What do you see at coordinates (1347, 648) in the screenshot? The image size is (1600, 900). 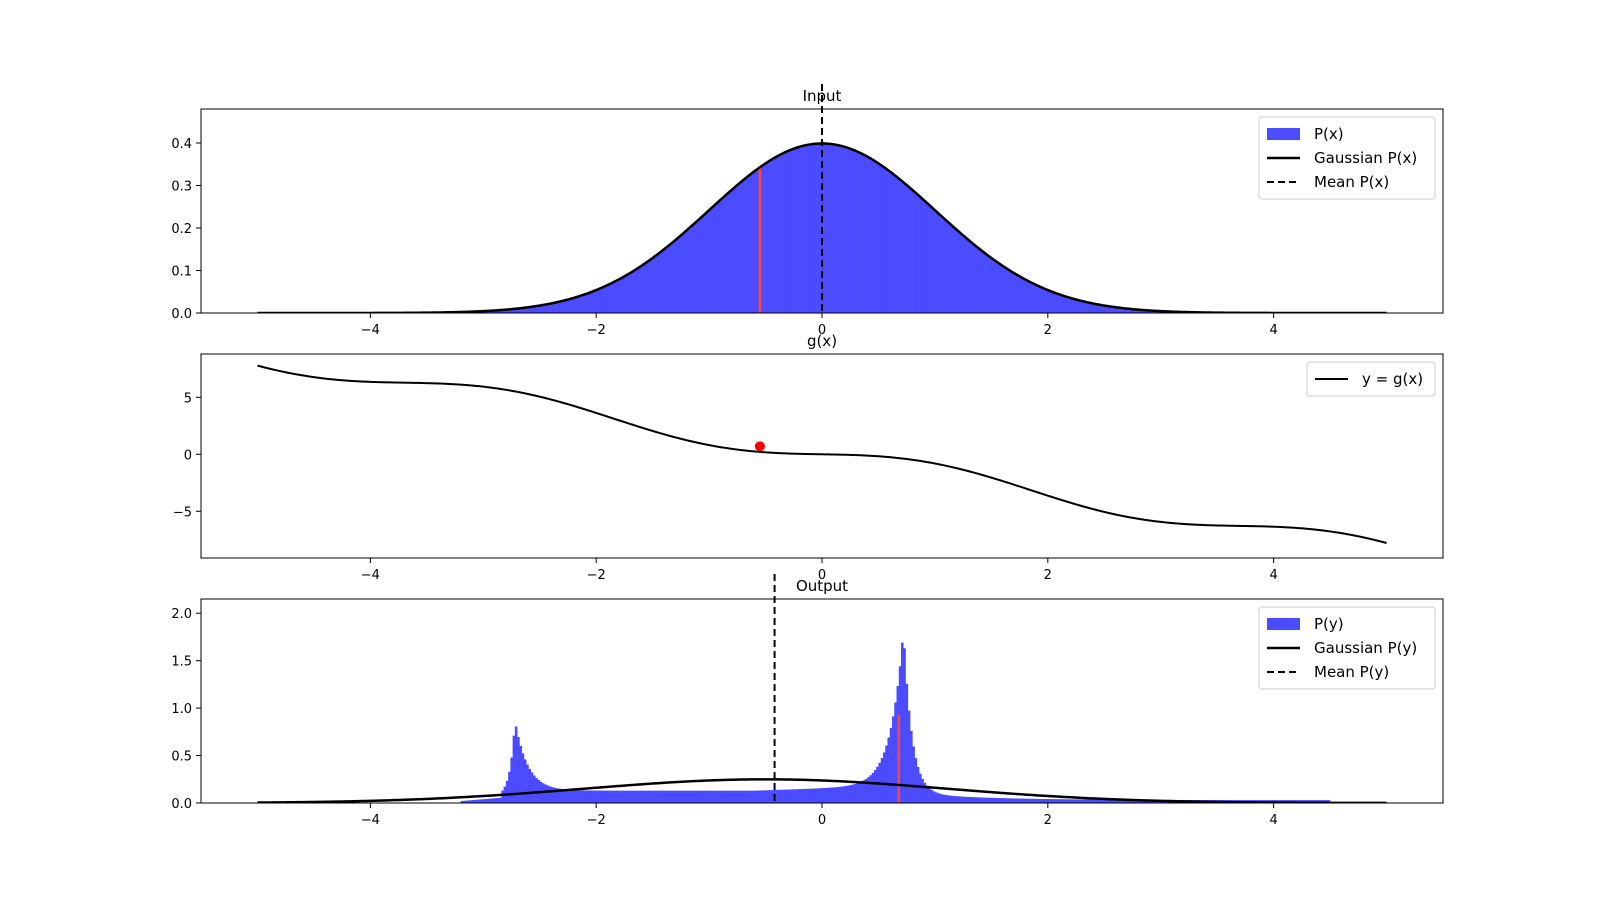 I see `legend: P(y) Gaussian P(y) Mean P(y)` at bounding box center [1347, 648].